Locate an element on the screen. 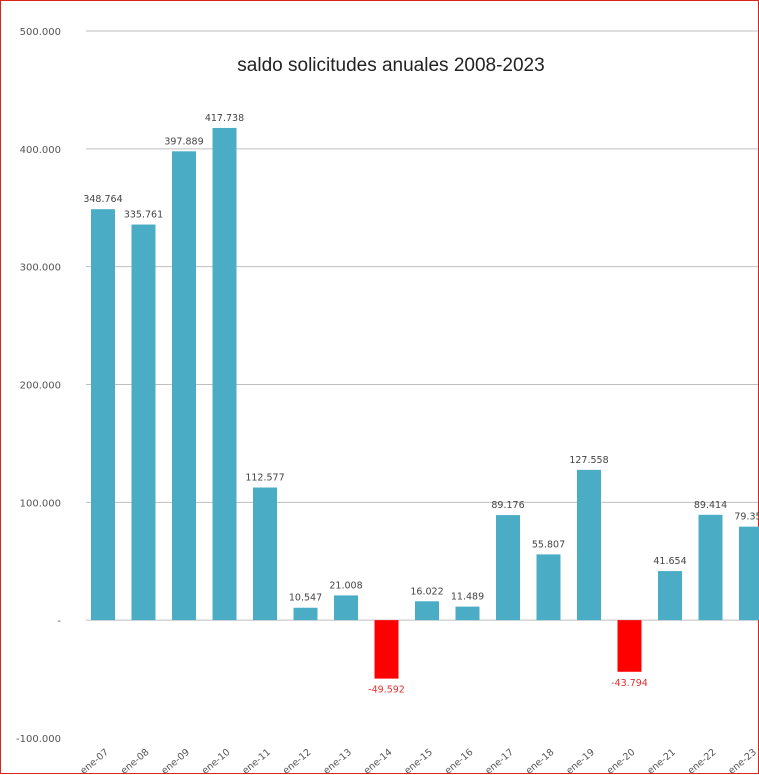  data-label: 11.489 is located at coordinates (467, 597).